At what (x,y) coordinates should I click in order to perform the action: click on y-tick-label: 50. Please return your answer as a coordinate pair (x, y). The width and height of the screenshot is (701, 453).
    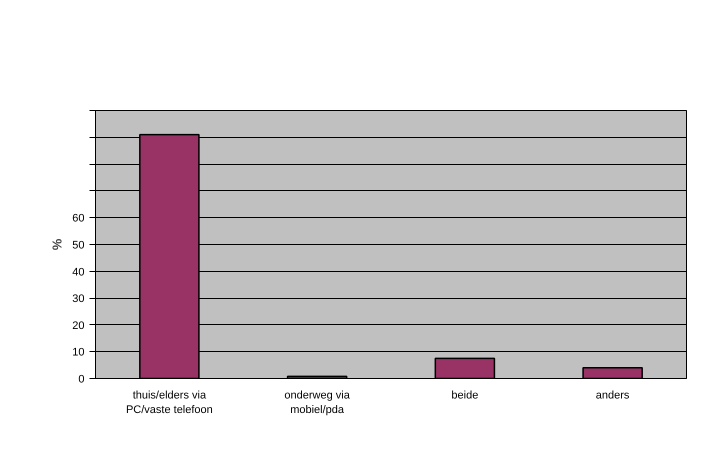
    Looking at the image, I should click on (78, 246).